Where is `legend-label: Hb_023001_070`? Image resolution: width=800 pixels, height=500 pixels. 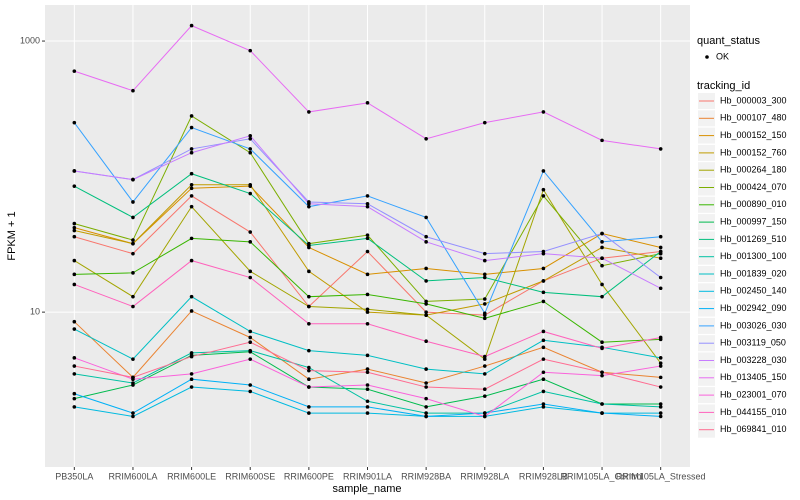 legend-label: Hb_023001_070 is located at coordinates (753, 394).